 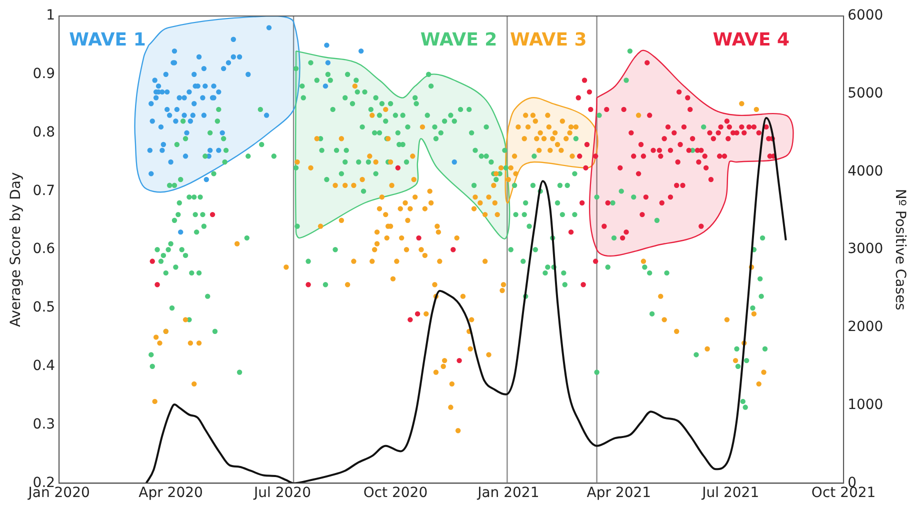 What do you see at coordinates (866, 16) in the screenshot?
I see `y2-tick-label: 6000` at bounding box center [866, 16].